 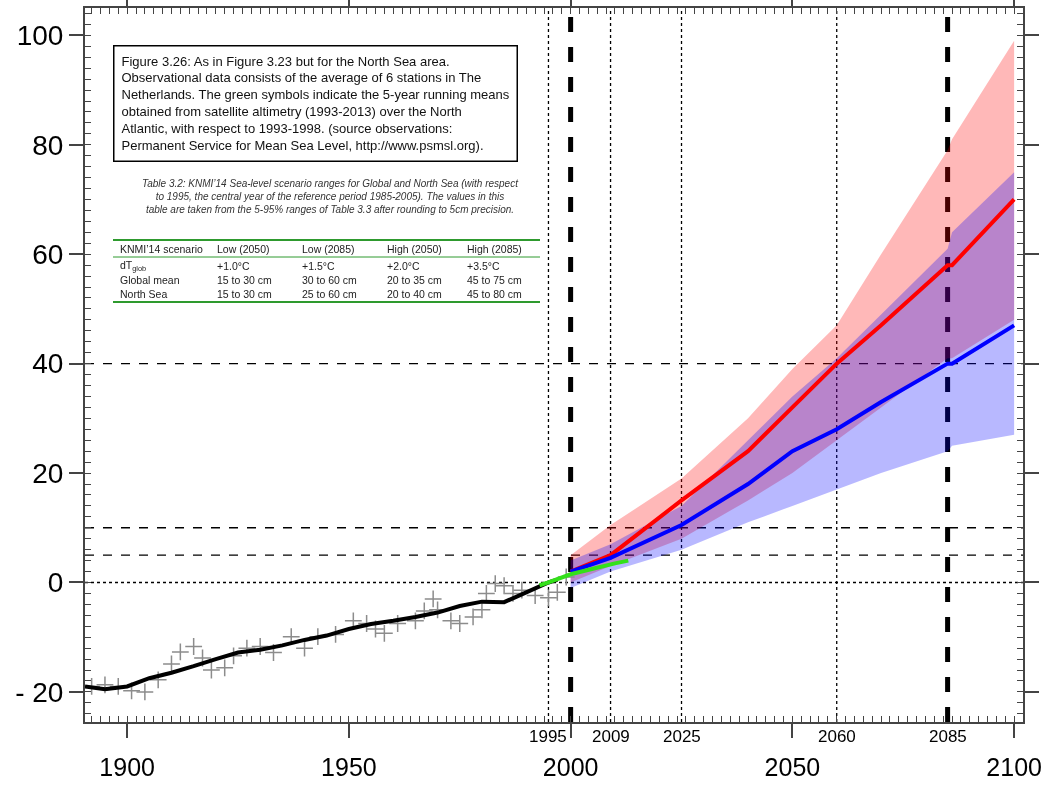 What do you see at coordinates (415, 280) in the screenshot?
I see `annotation: 20 to 35 cm` at bounding box center [415, 280].